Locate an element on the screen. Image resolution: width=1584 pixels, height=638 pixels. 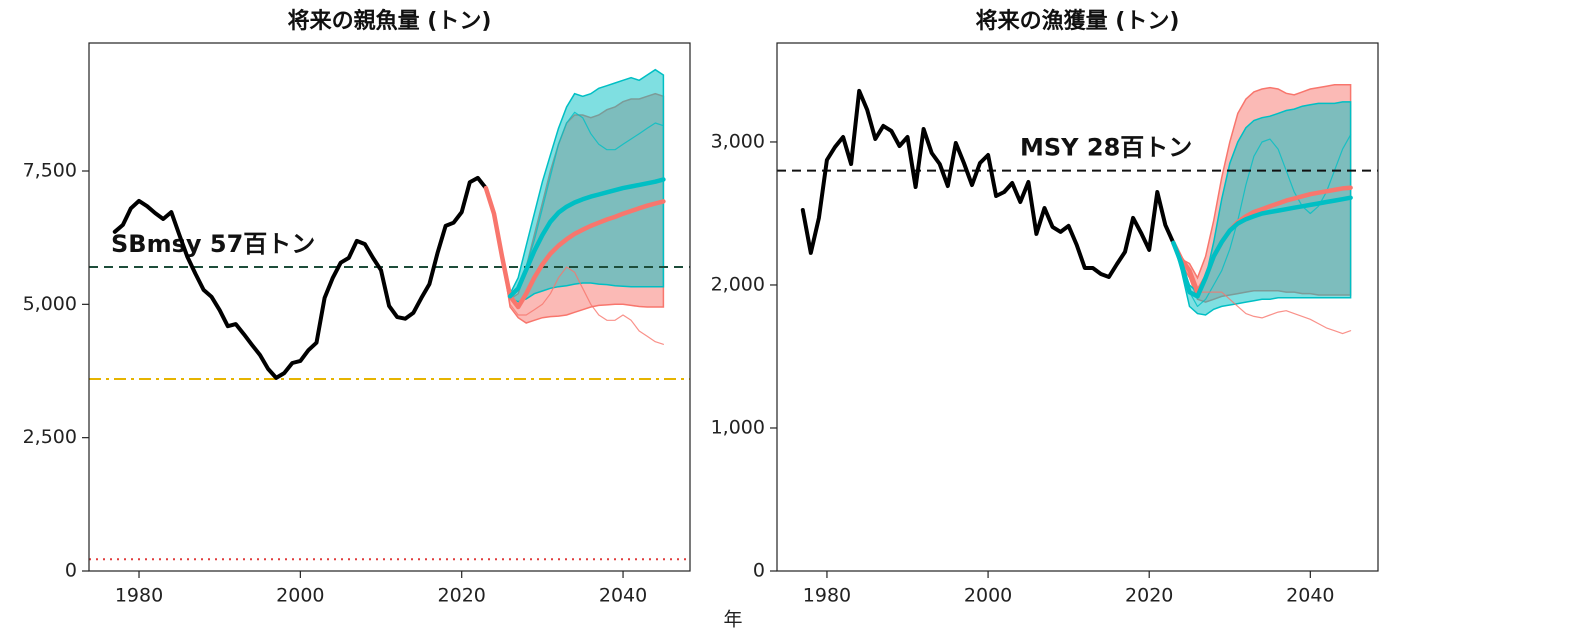
y-tick-label: 2,000 is located at coordinates (738, 284).